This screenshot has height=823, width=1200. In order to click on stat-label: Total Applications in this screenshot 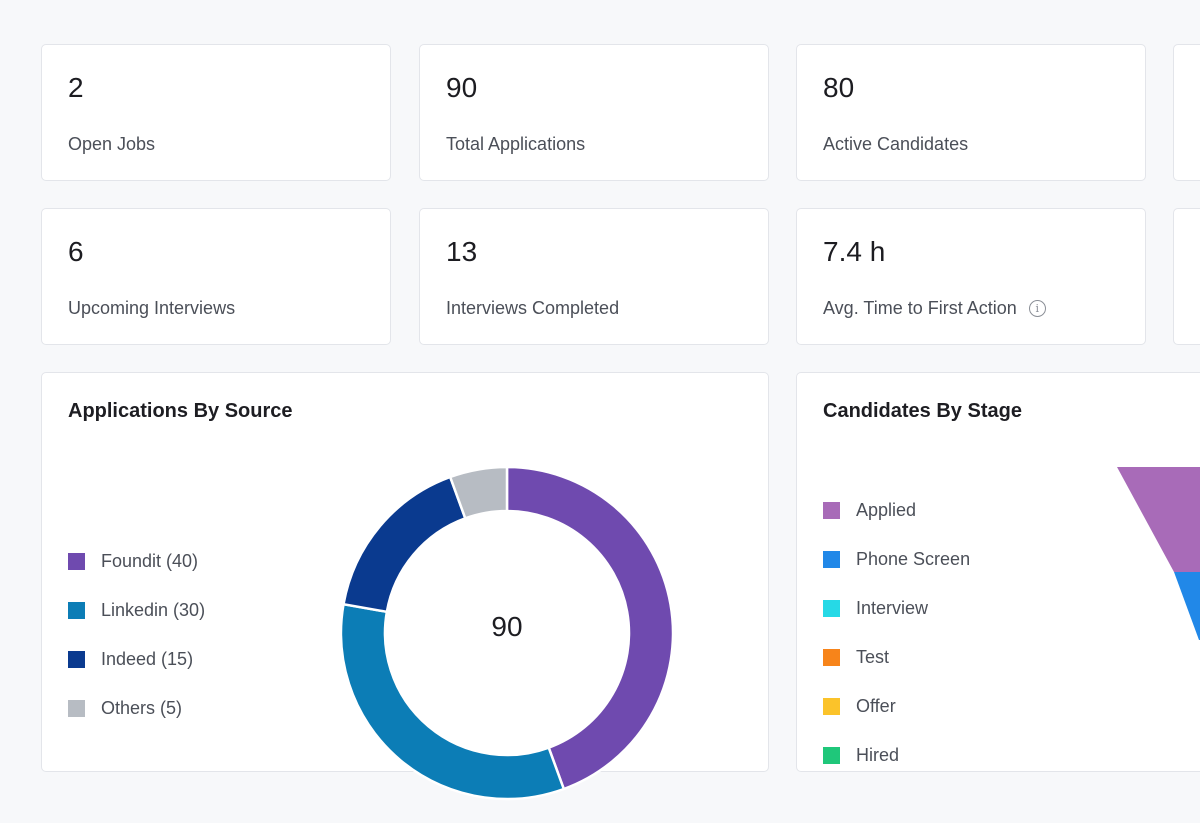, I will do `click(516, 144)`.